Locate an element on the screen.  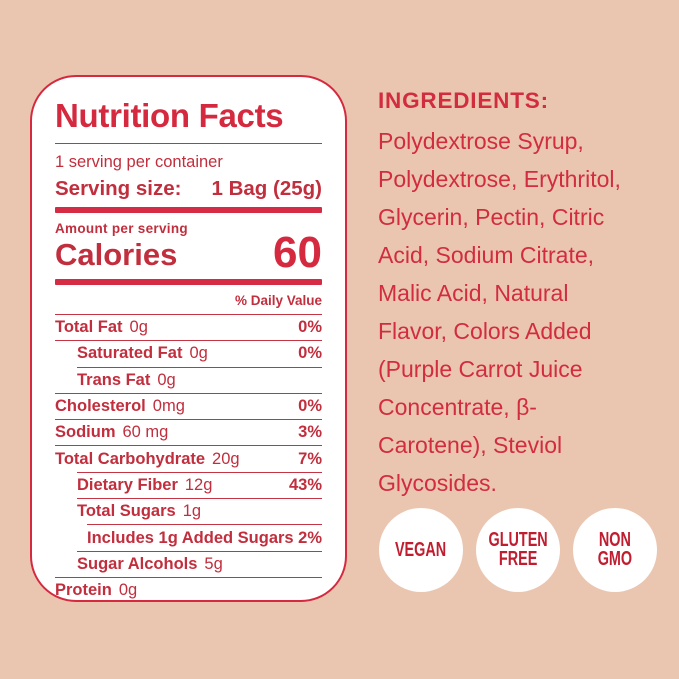
ingredients-line: Acid, Sodium Citrate, is located at coordinates (486, 255).